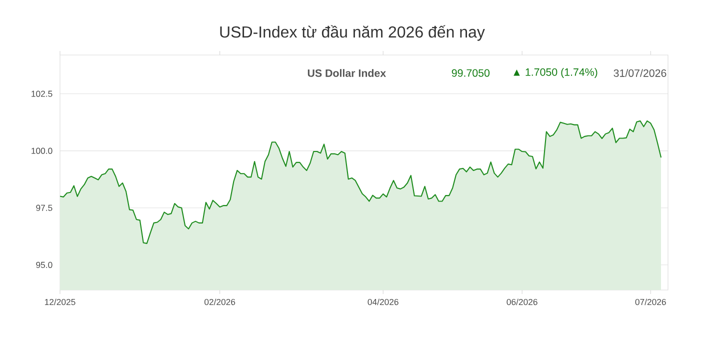 This screenshot has height=337, width=704. Describe the element at coordinates (44, 265) in the screenshot. I see `y-tick-label: 95.0` at that location.